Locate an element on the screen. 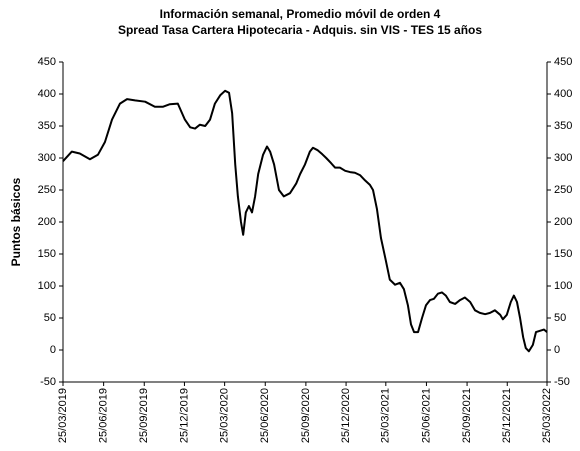 The height and width of the screenshot is (451, 580). y-tick-label: 50 is located at coordinates (50, 318).